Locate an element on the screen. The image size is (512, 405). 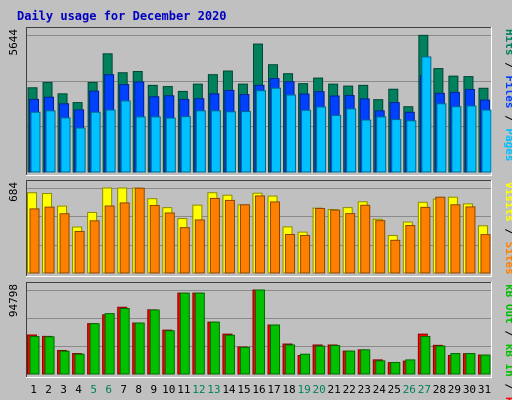
chart-title: Daily usage for December 2020 is located at coordinates (122, 16).